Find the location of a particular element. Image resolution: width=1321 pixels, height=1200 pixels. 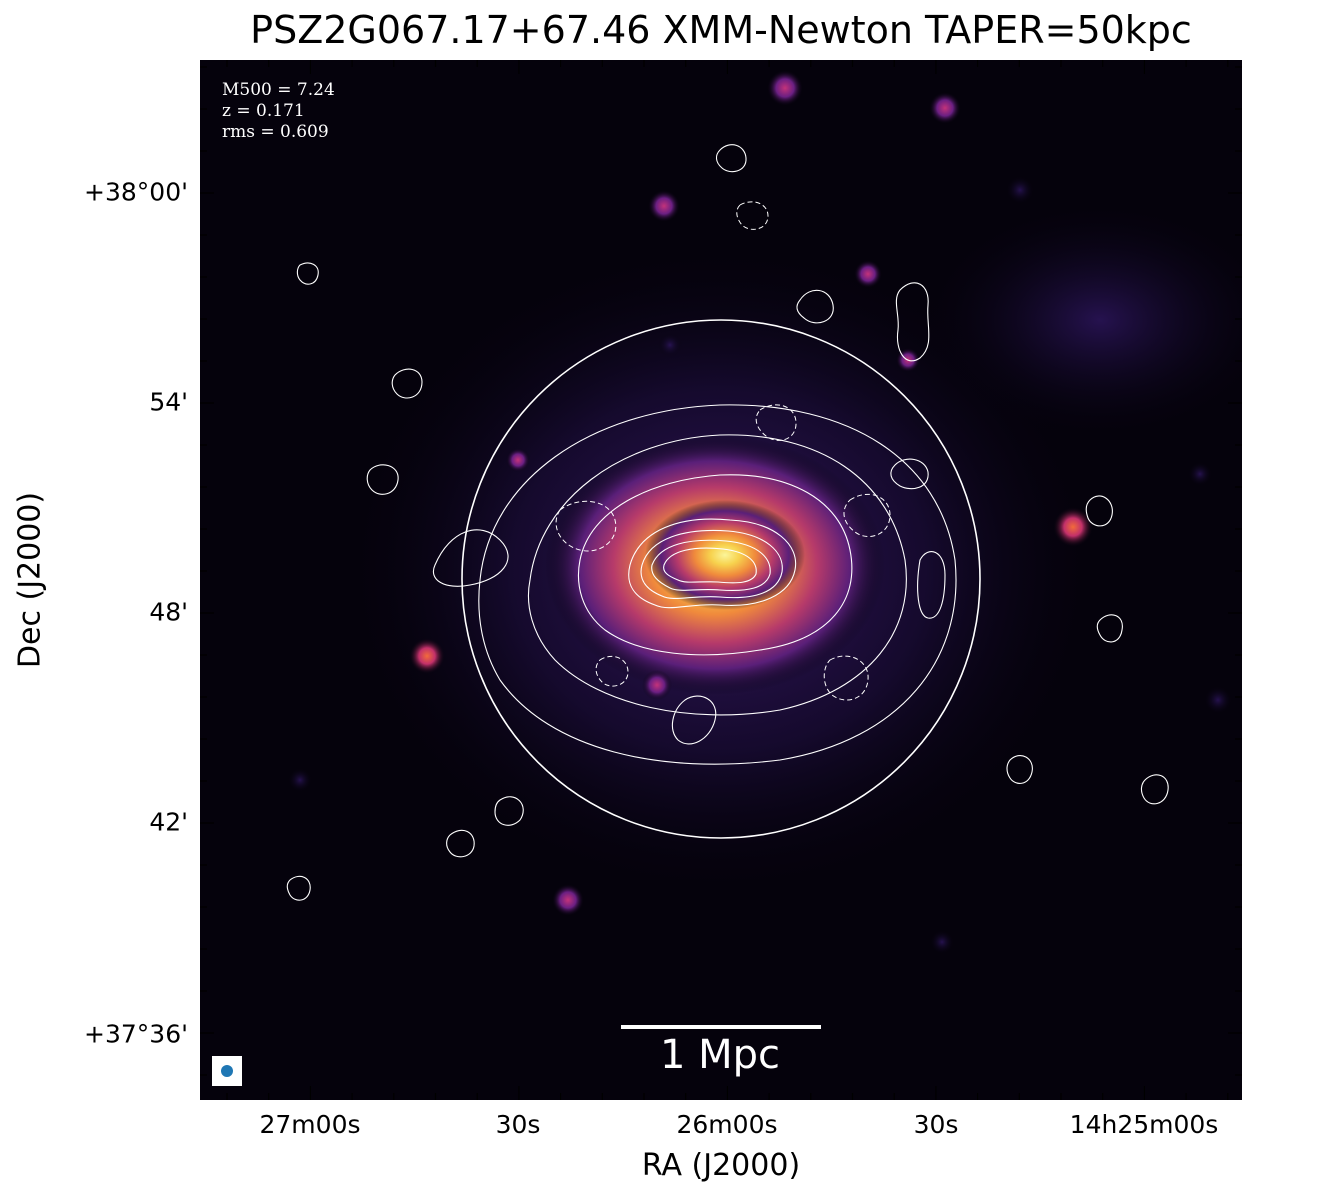

cluster-info-box: M500 = 7.24 z = 0.171 rms = 0.609 is located at coordinates (278, 111).